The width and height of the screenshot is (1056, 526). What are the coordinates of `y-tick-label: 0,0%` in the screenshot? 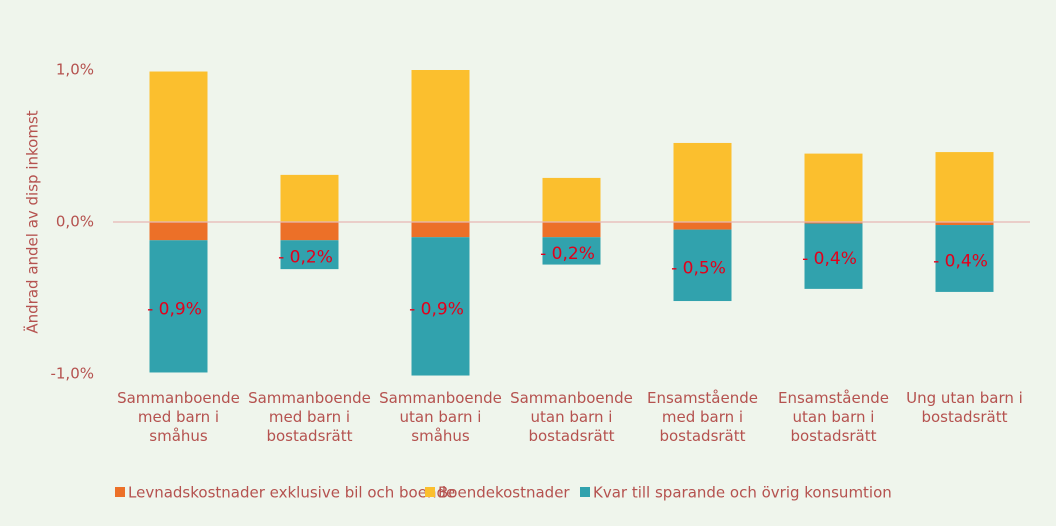 It's located at (75, 222).